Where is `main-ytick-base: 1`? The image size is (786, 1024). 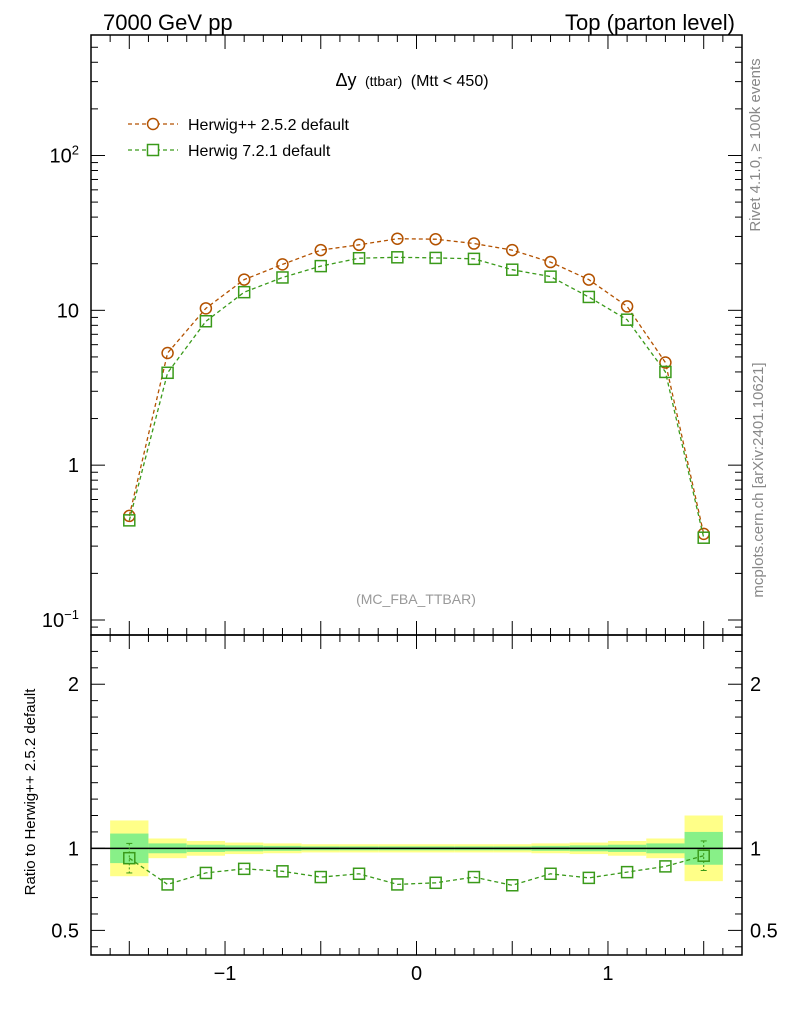
main-ytick-base: 1 is located at coordinates (73, 466).